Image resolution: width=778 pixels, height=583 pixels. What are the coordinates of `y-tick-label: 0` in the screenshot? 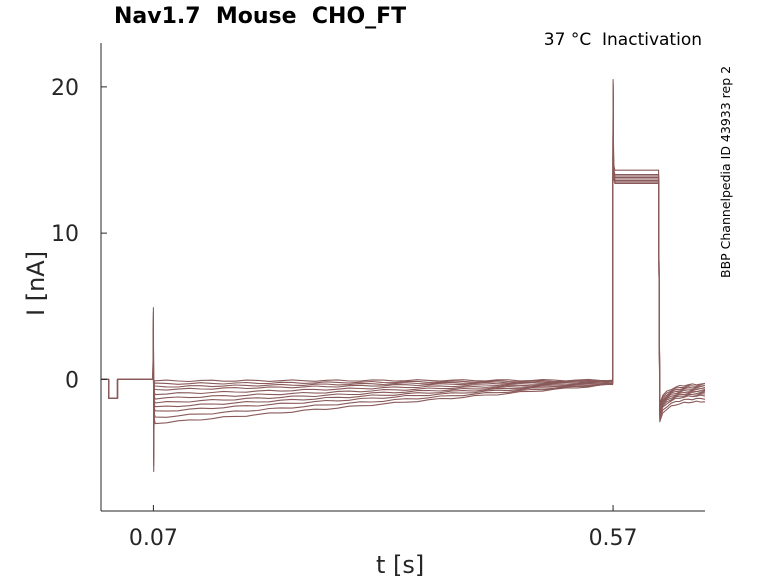 It's located at (72, 380).